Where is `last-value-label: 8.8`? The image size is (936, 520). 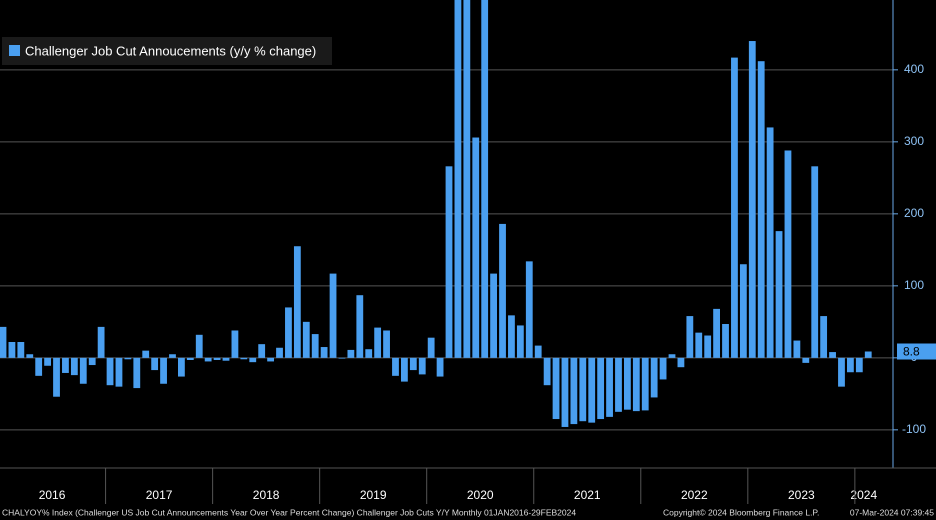 last-value-label: 8.8 is located at coordinates (911, 352).